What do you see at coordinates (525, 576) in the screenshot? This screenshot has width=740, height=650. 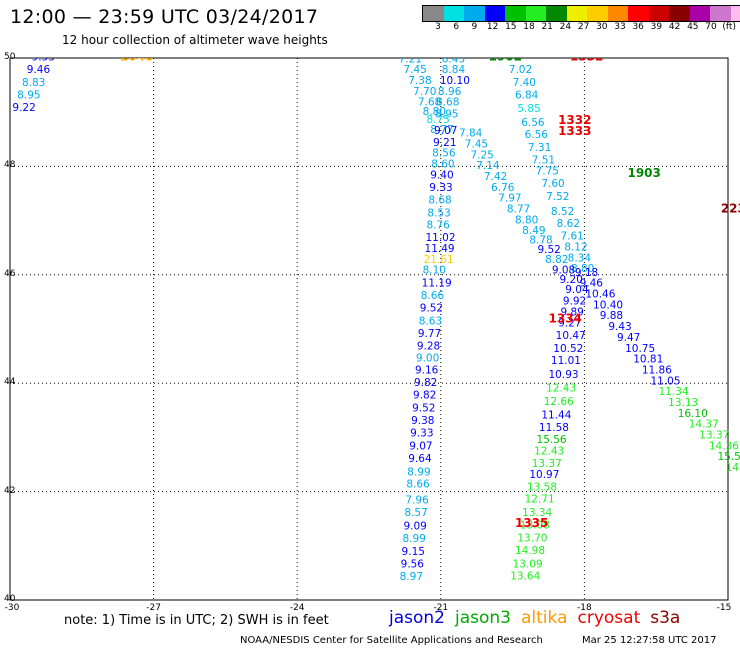 I see `wave-height-value: 13.64` at bounding box center [525, 576].